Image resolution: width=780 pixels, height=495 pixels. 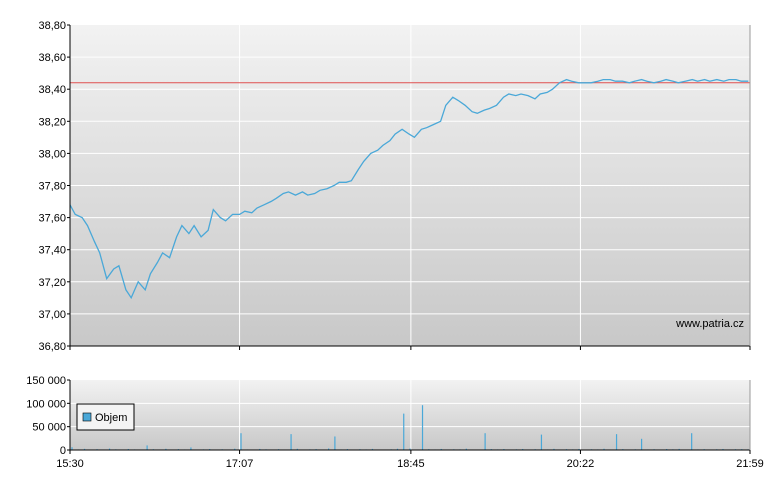 What do you see at coordinates (52, 315) in the screenshot?
I see `price-y-tick-label: 37,00` at bounding box center [52, 315].